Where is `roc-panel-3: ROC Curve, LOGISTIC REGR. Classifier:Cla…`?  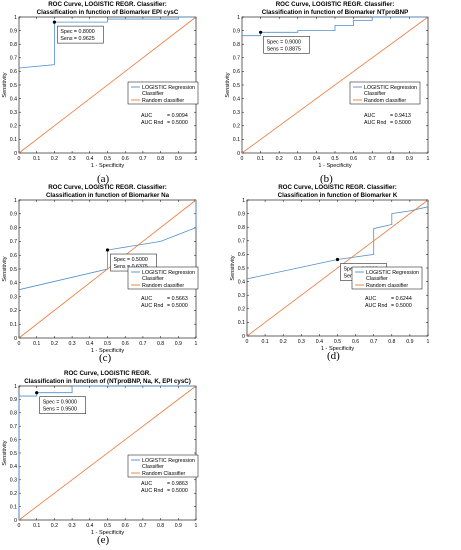 roc-panel-3: ROC Curve, LOGISTIC REGR. Classifier:Cla… is located at coordinates (330, 268).